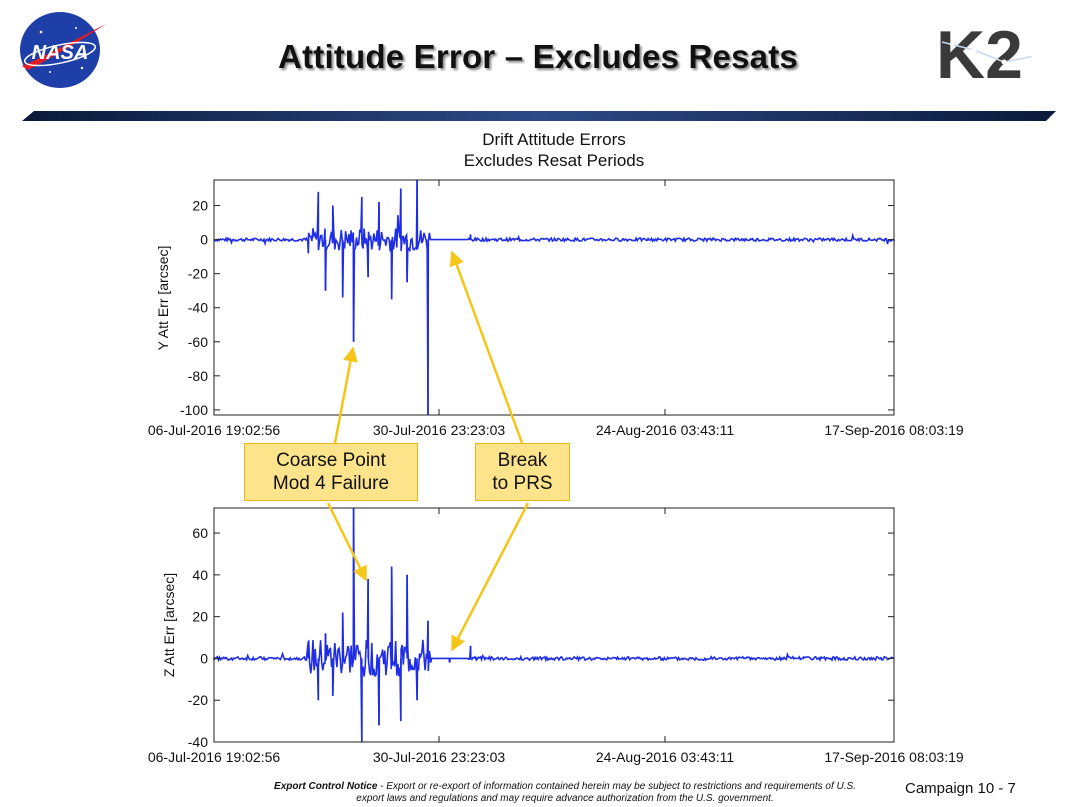 The height and width of the screenshot is (807, 1076). What do you see at coordinates (163, 298) in the screenshot?
I see `y-axis-label: Y Att Err [arcsec]` at bounding box center [163, 298].